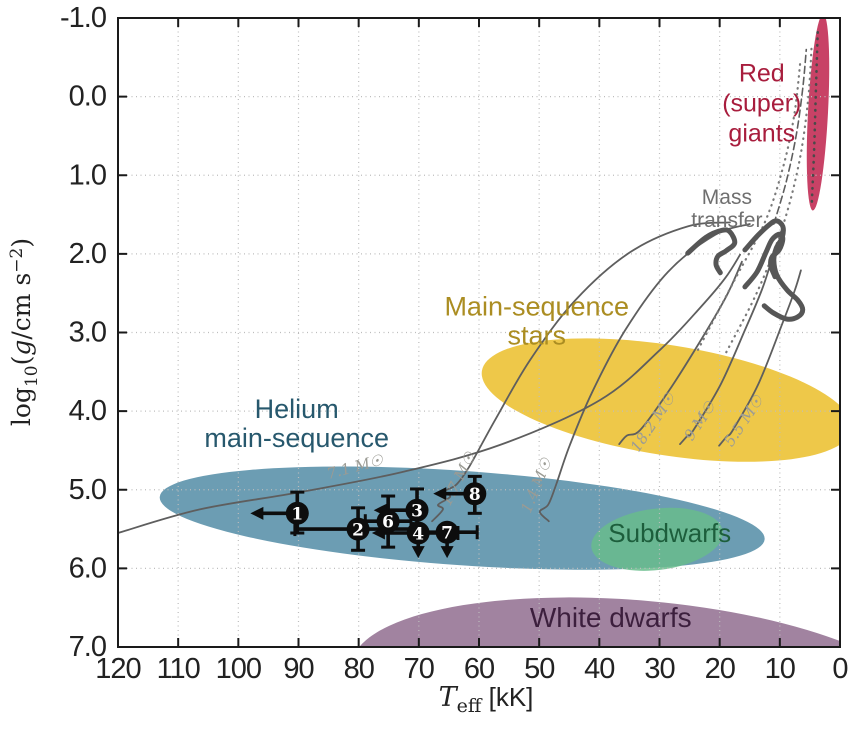 This screenshot has height=735, width=858. I want to click on y-tick-label-7.0: 7.0, so click(87, 647).